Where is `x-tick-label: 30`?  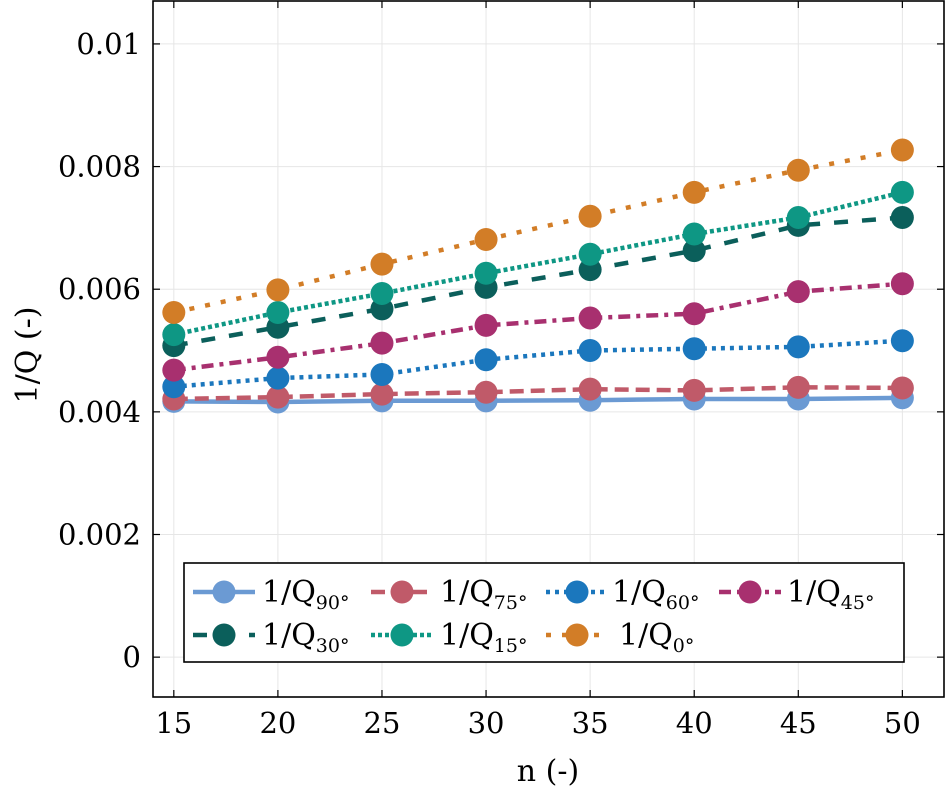 x-tick-label: 30 is located at coordinates (486, 723).